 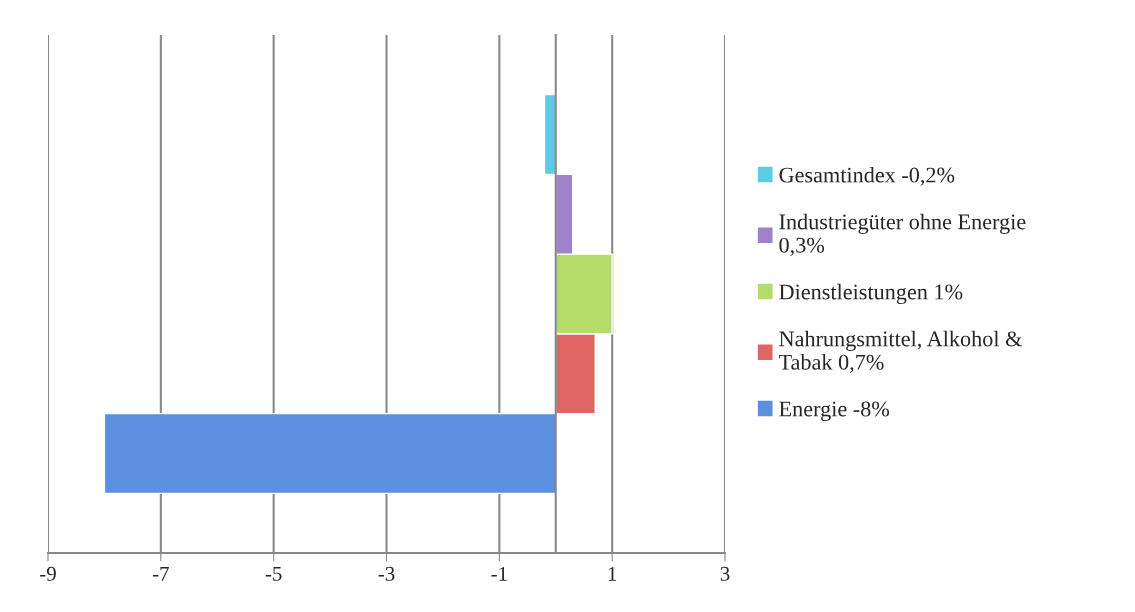 I want to click on x-tick-label: -7, so click(x=160, y=574).